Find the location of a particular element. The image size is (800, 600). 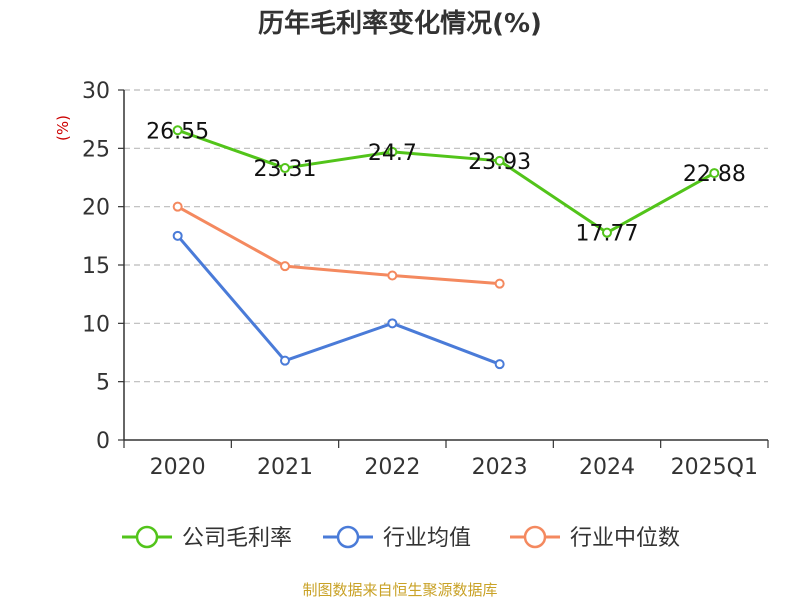

legend-item: 公司毛利率 is located at coordinates (207, 538).